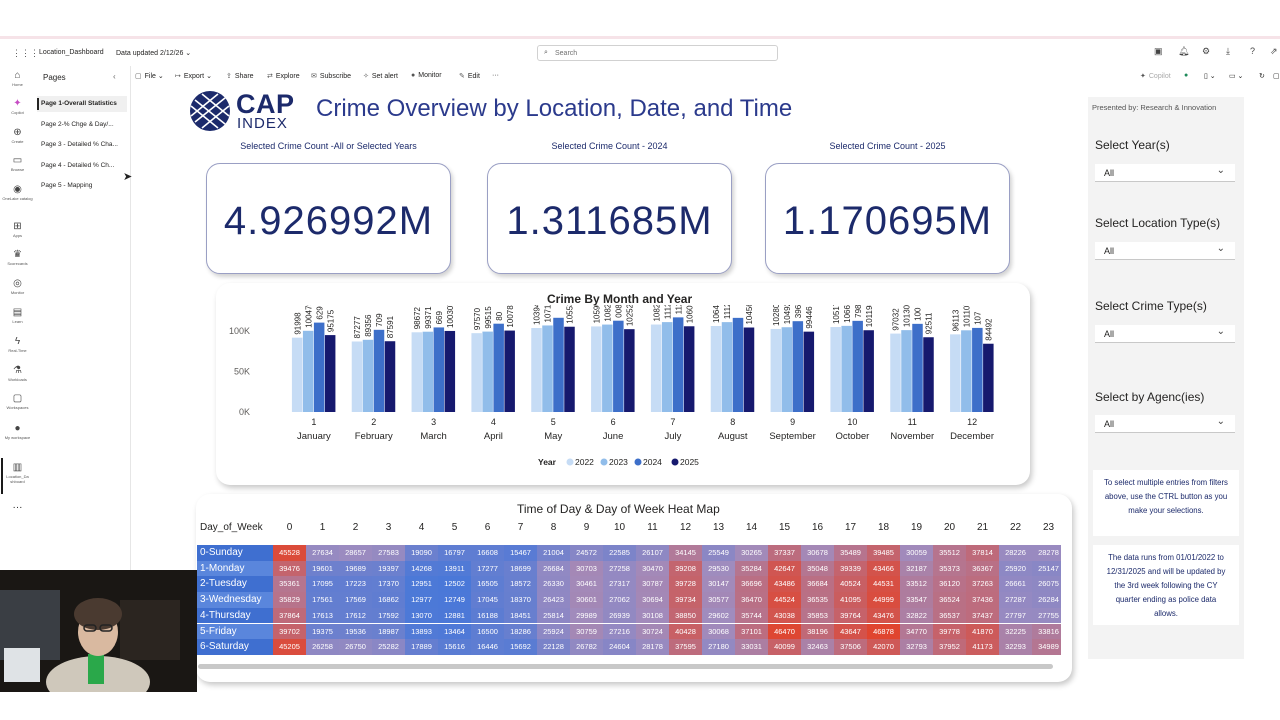 This screenshot has width=1280, height=720. Describe the element at coordinates (380, 76) in the screenshot. I see `set-alert-button: ✧ Set alert` at that location.